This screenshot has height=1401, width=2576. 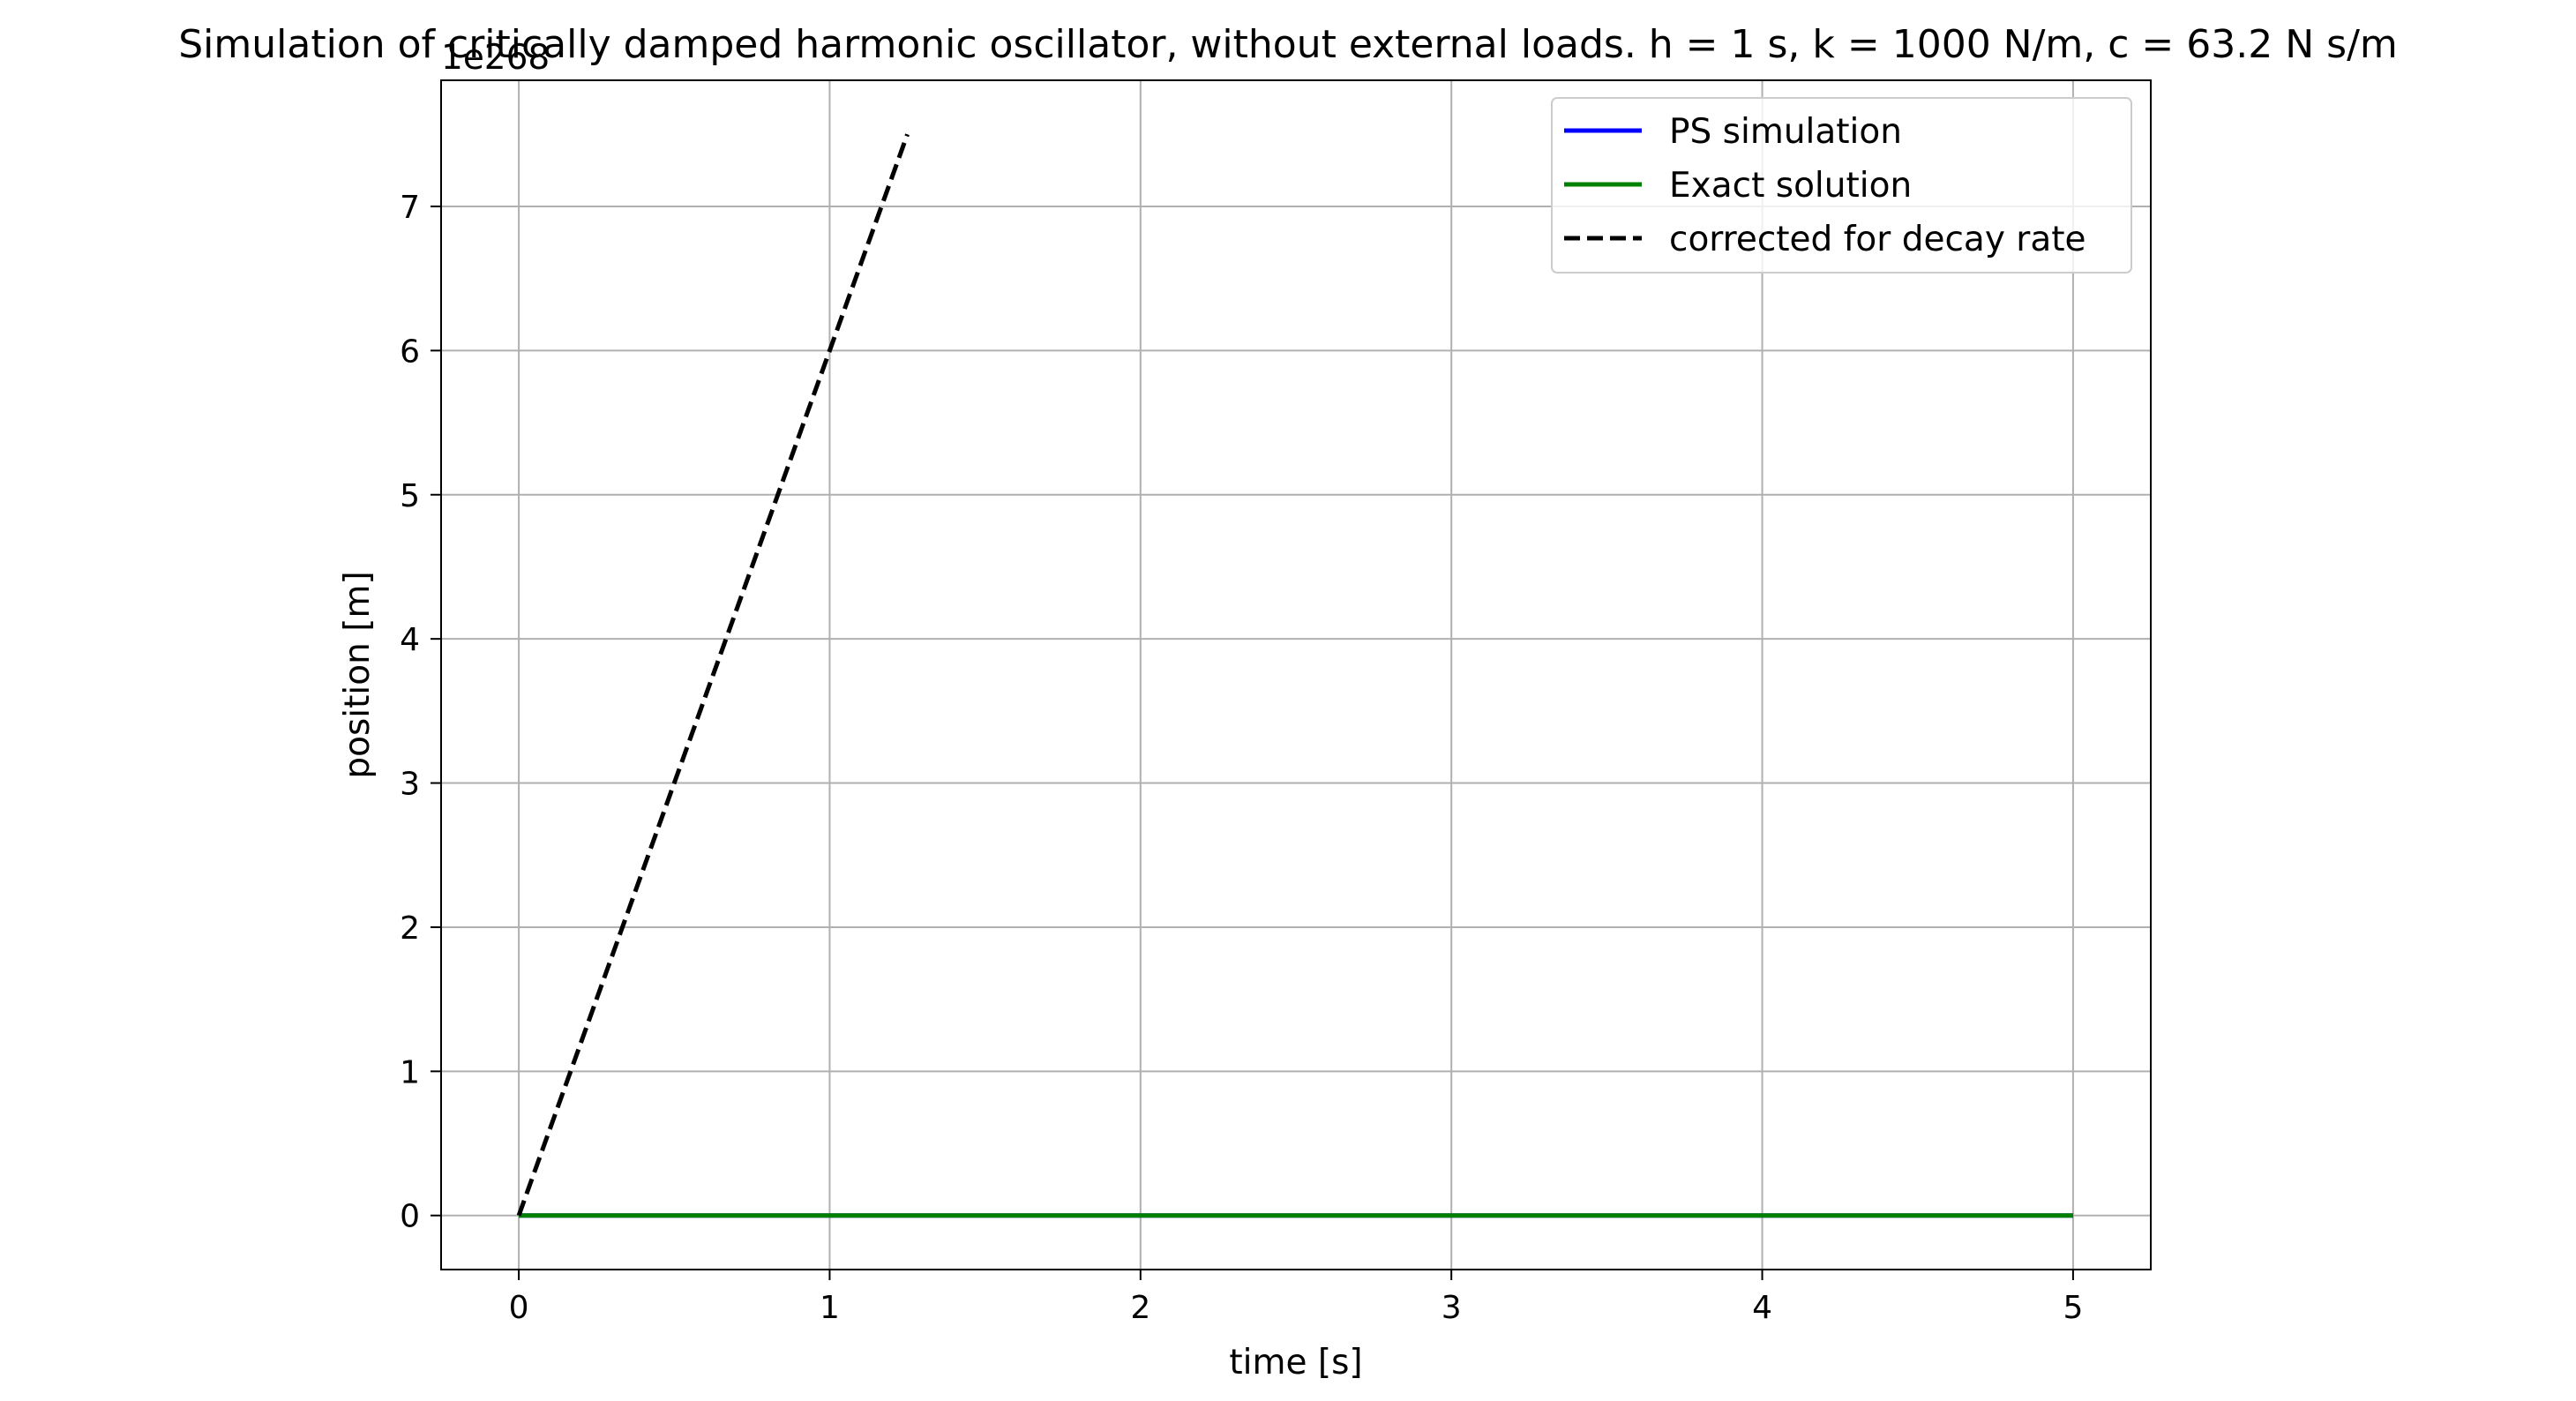 What do you see at coordinates (1140, 1308) in the screenshot?
I see `x-tick-label: 2` at bounding box center [1140, 1308].